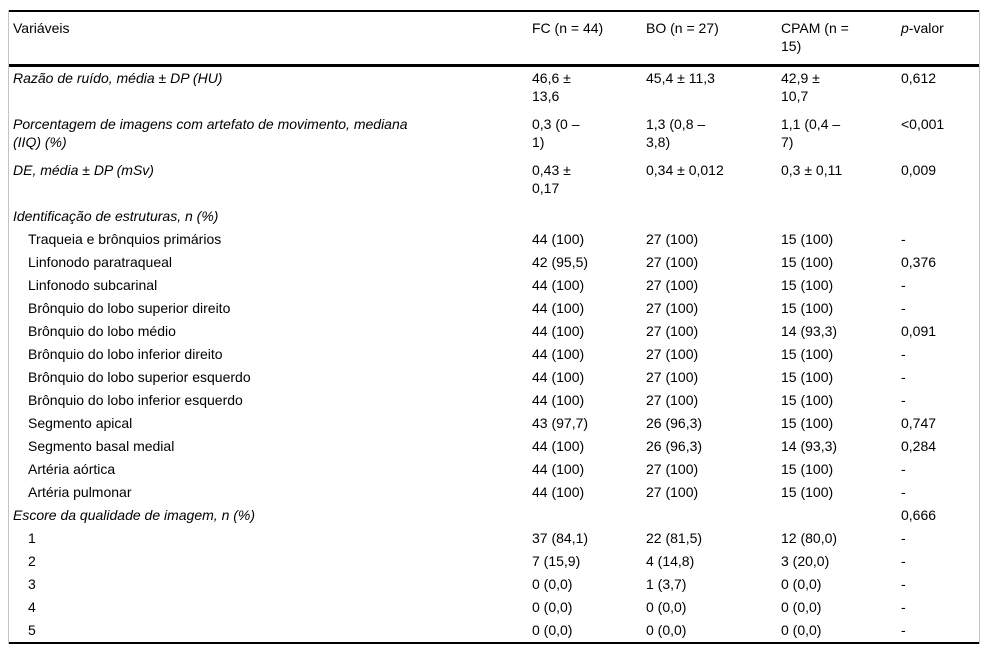 Image resolution: width=992 pixels, height=656 pixels. I want to click on cell-variavel: Artéria aórtica, so click(72, 469).